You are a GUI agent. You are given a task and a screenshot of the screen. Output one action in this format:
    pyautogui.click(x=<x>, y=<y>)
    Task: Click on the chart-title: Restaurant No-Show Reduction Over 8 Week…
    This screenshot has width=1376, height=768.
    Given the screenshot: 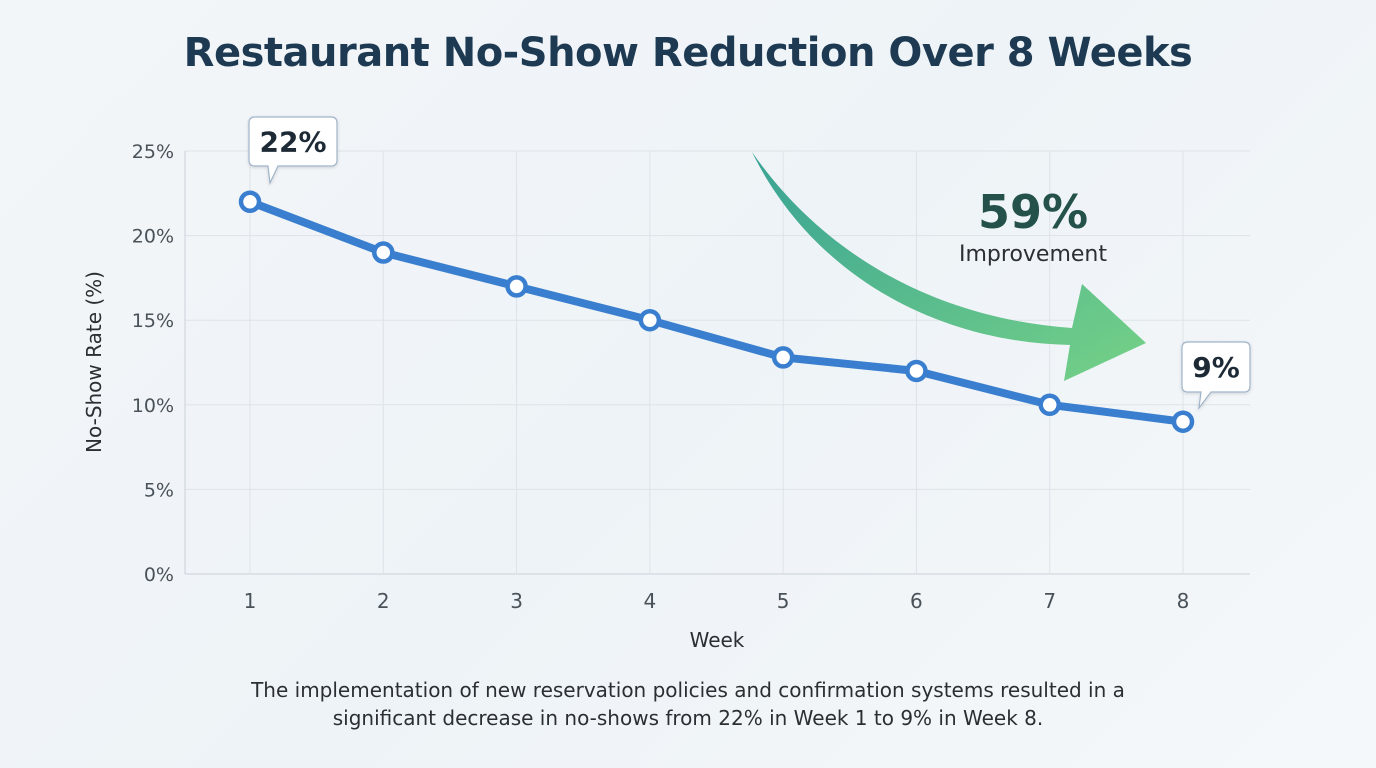 What is the action you would take?
    pyautogui.click(x=688, y=53)
    